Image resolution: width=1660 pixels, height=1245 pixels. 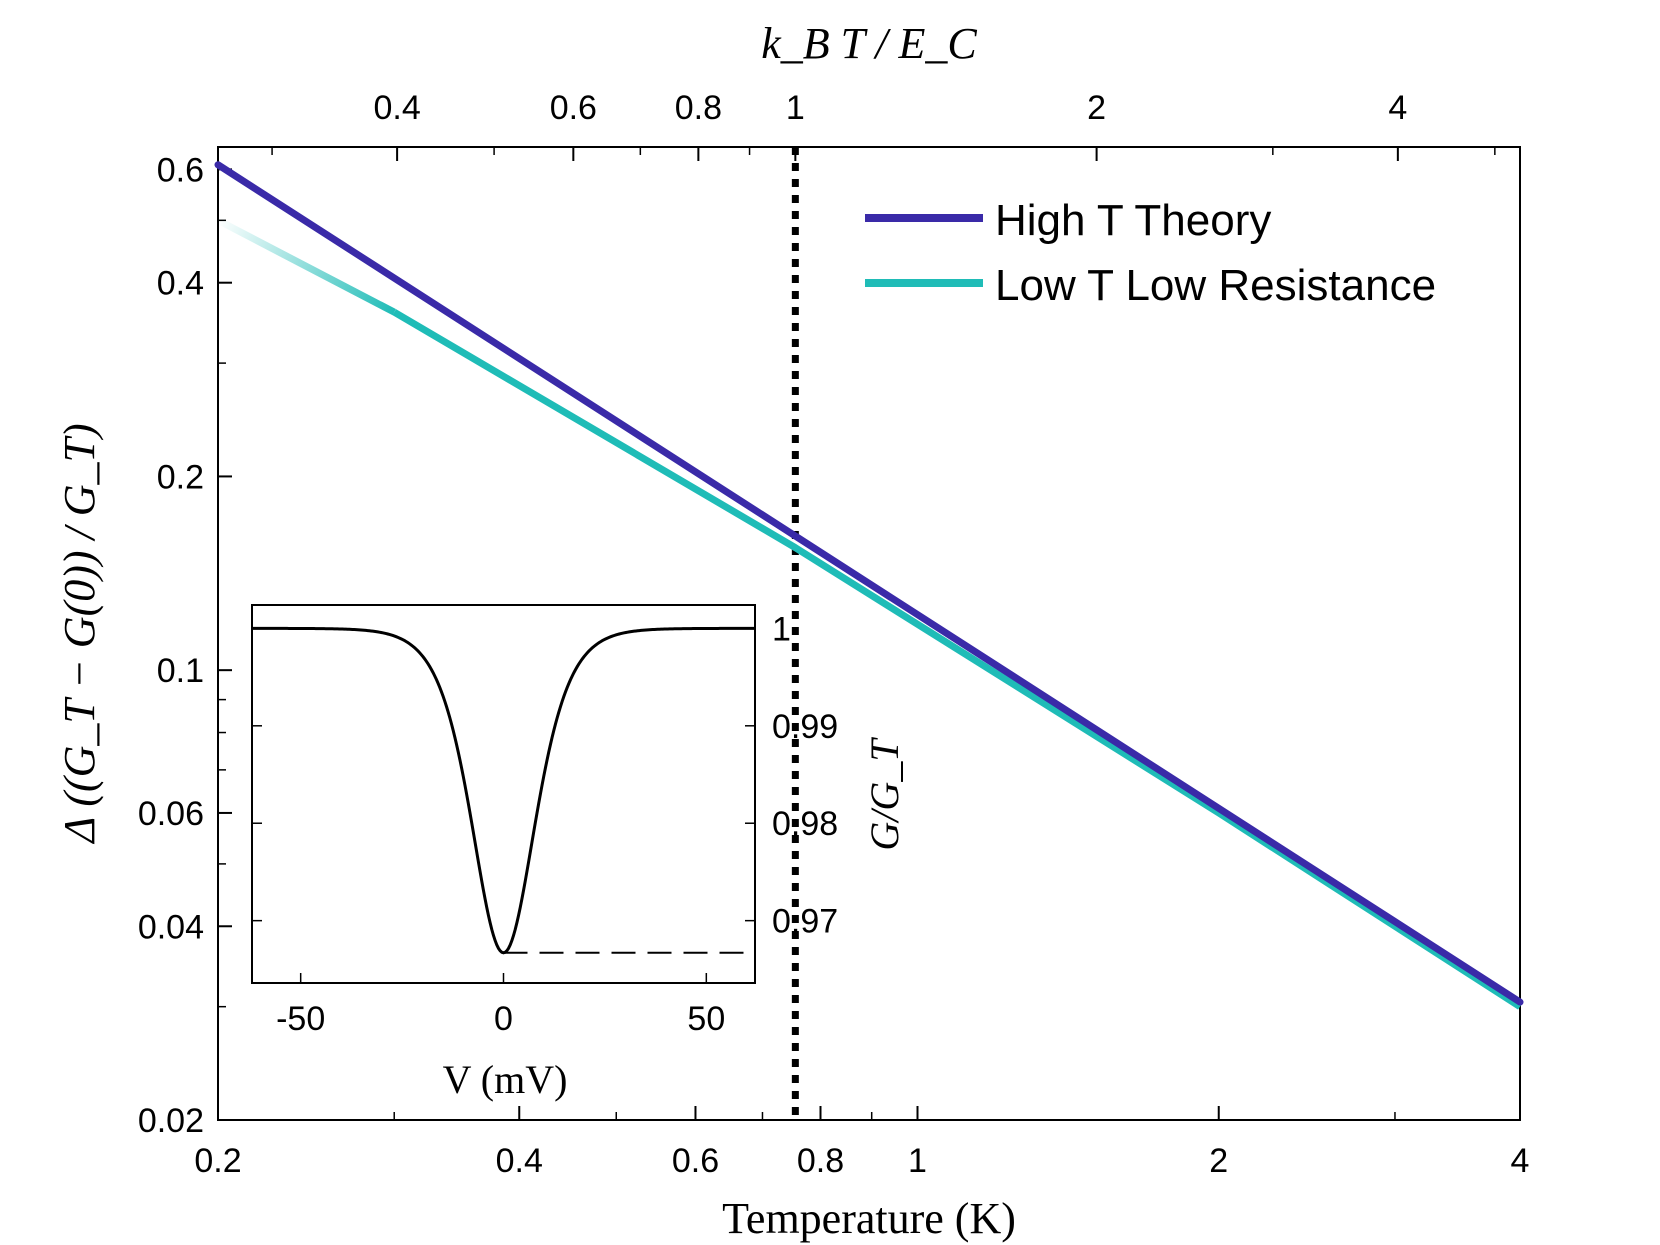 I want to click on top-tick-label: 1, so click(x=795, y=108).